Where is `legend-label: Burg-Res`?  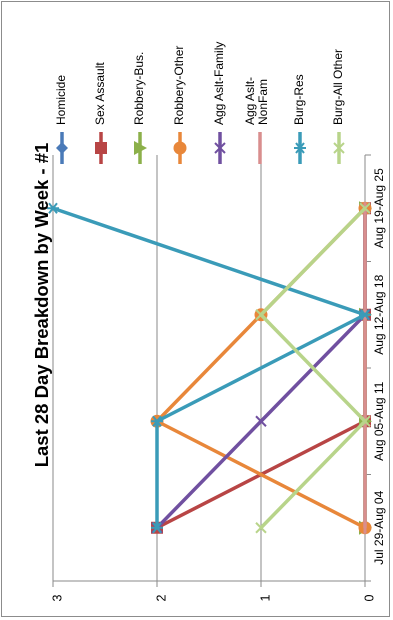
legend-label: Burg-Res is located at coordinates (299, 99).